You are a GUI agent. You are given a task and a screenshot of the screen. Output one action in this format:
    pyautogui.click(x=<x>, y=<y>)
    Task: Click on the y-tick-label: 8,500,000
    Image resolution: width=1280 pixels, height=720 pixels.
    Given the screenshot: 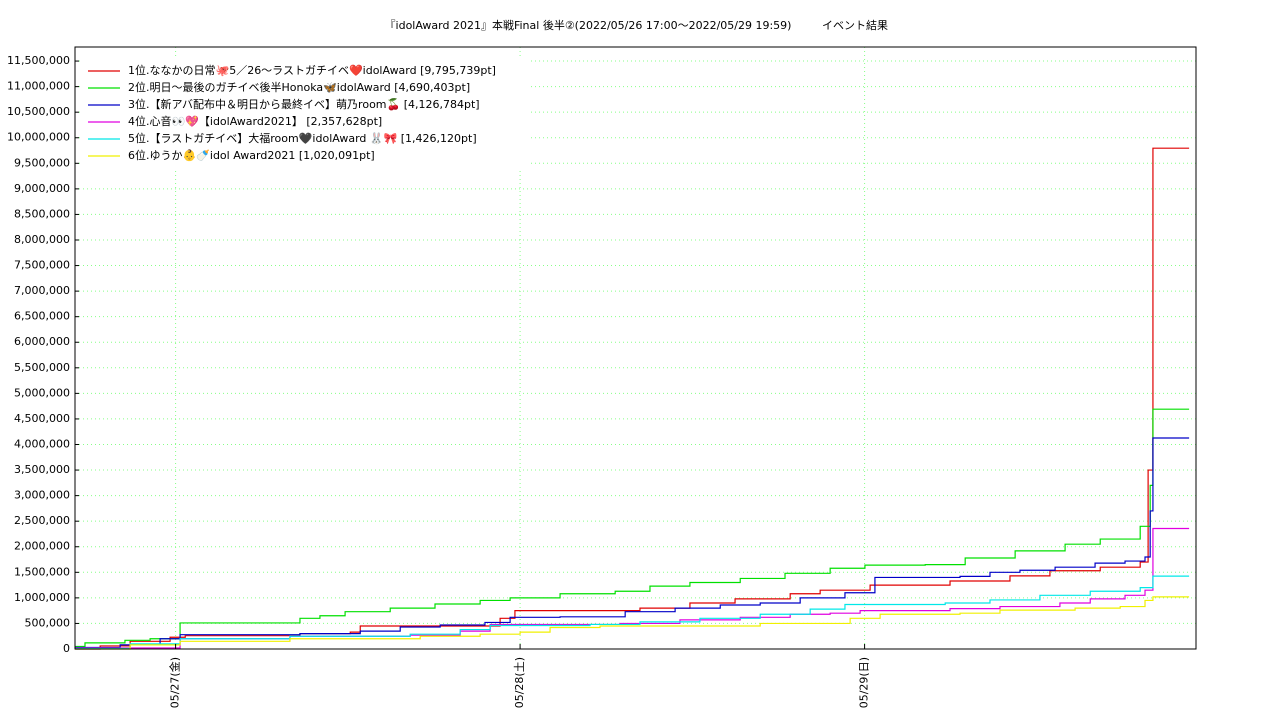 What is the action you would take?
    pyautogui.click(x=42, y=213)
    